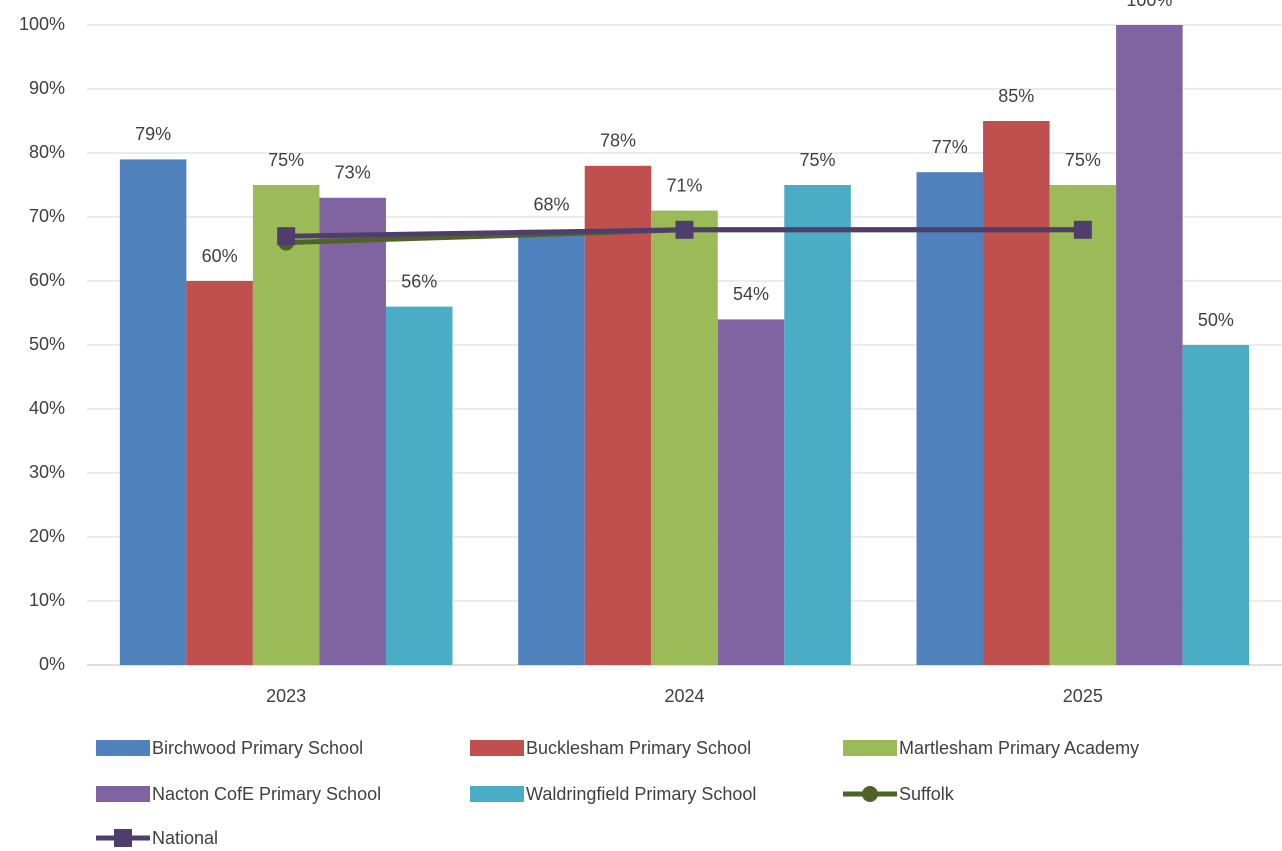 This screenshot has width=1282, height=851. Describe the element at coordinates (1083, 696) in the screenshot. I see `x-tick-label: 2025` at that location.